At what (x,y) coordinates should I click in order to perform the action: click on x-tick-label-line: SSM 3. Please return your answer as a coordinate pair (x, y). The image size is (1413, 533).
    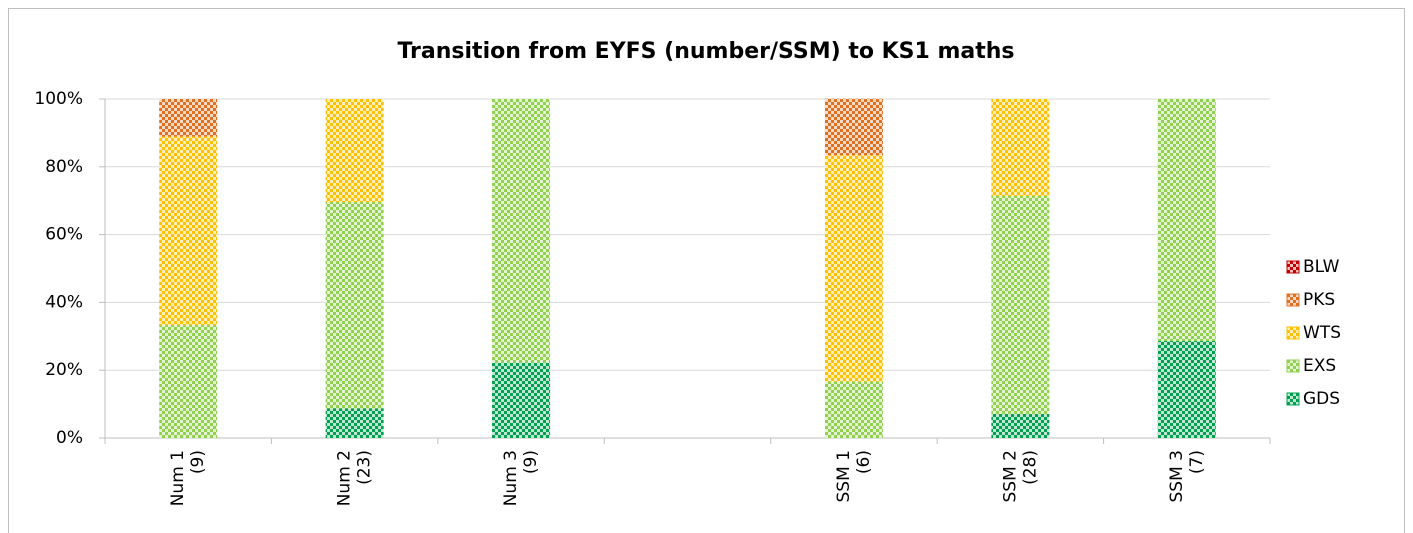
    Looking at the image, I should click on (1177, 476).